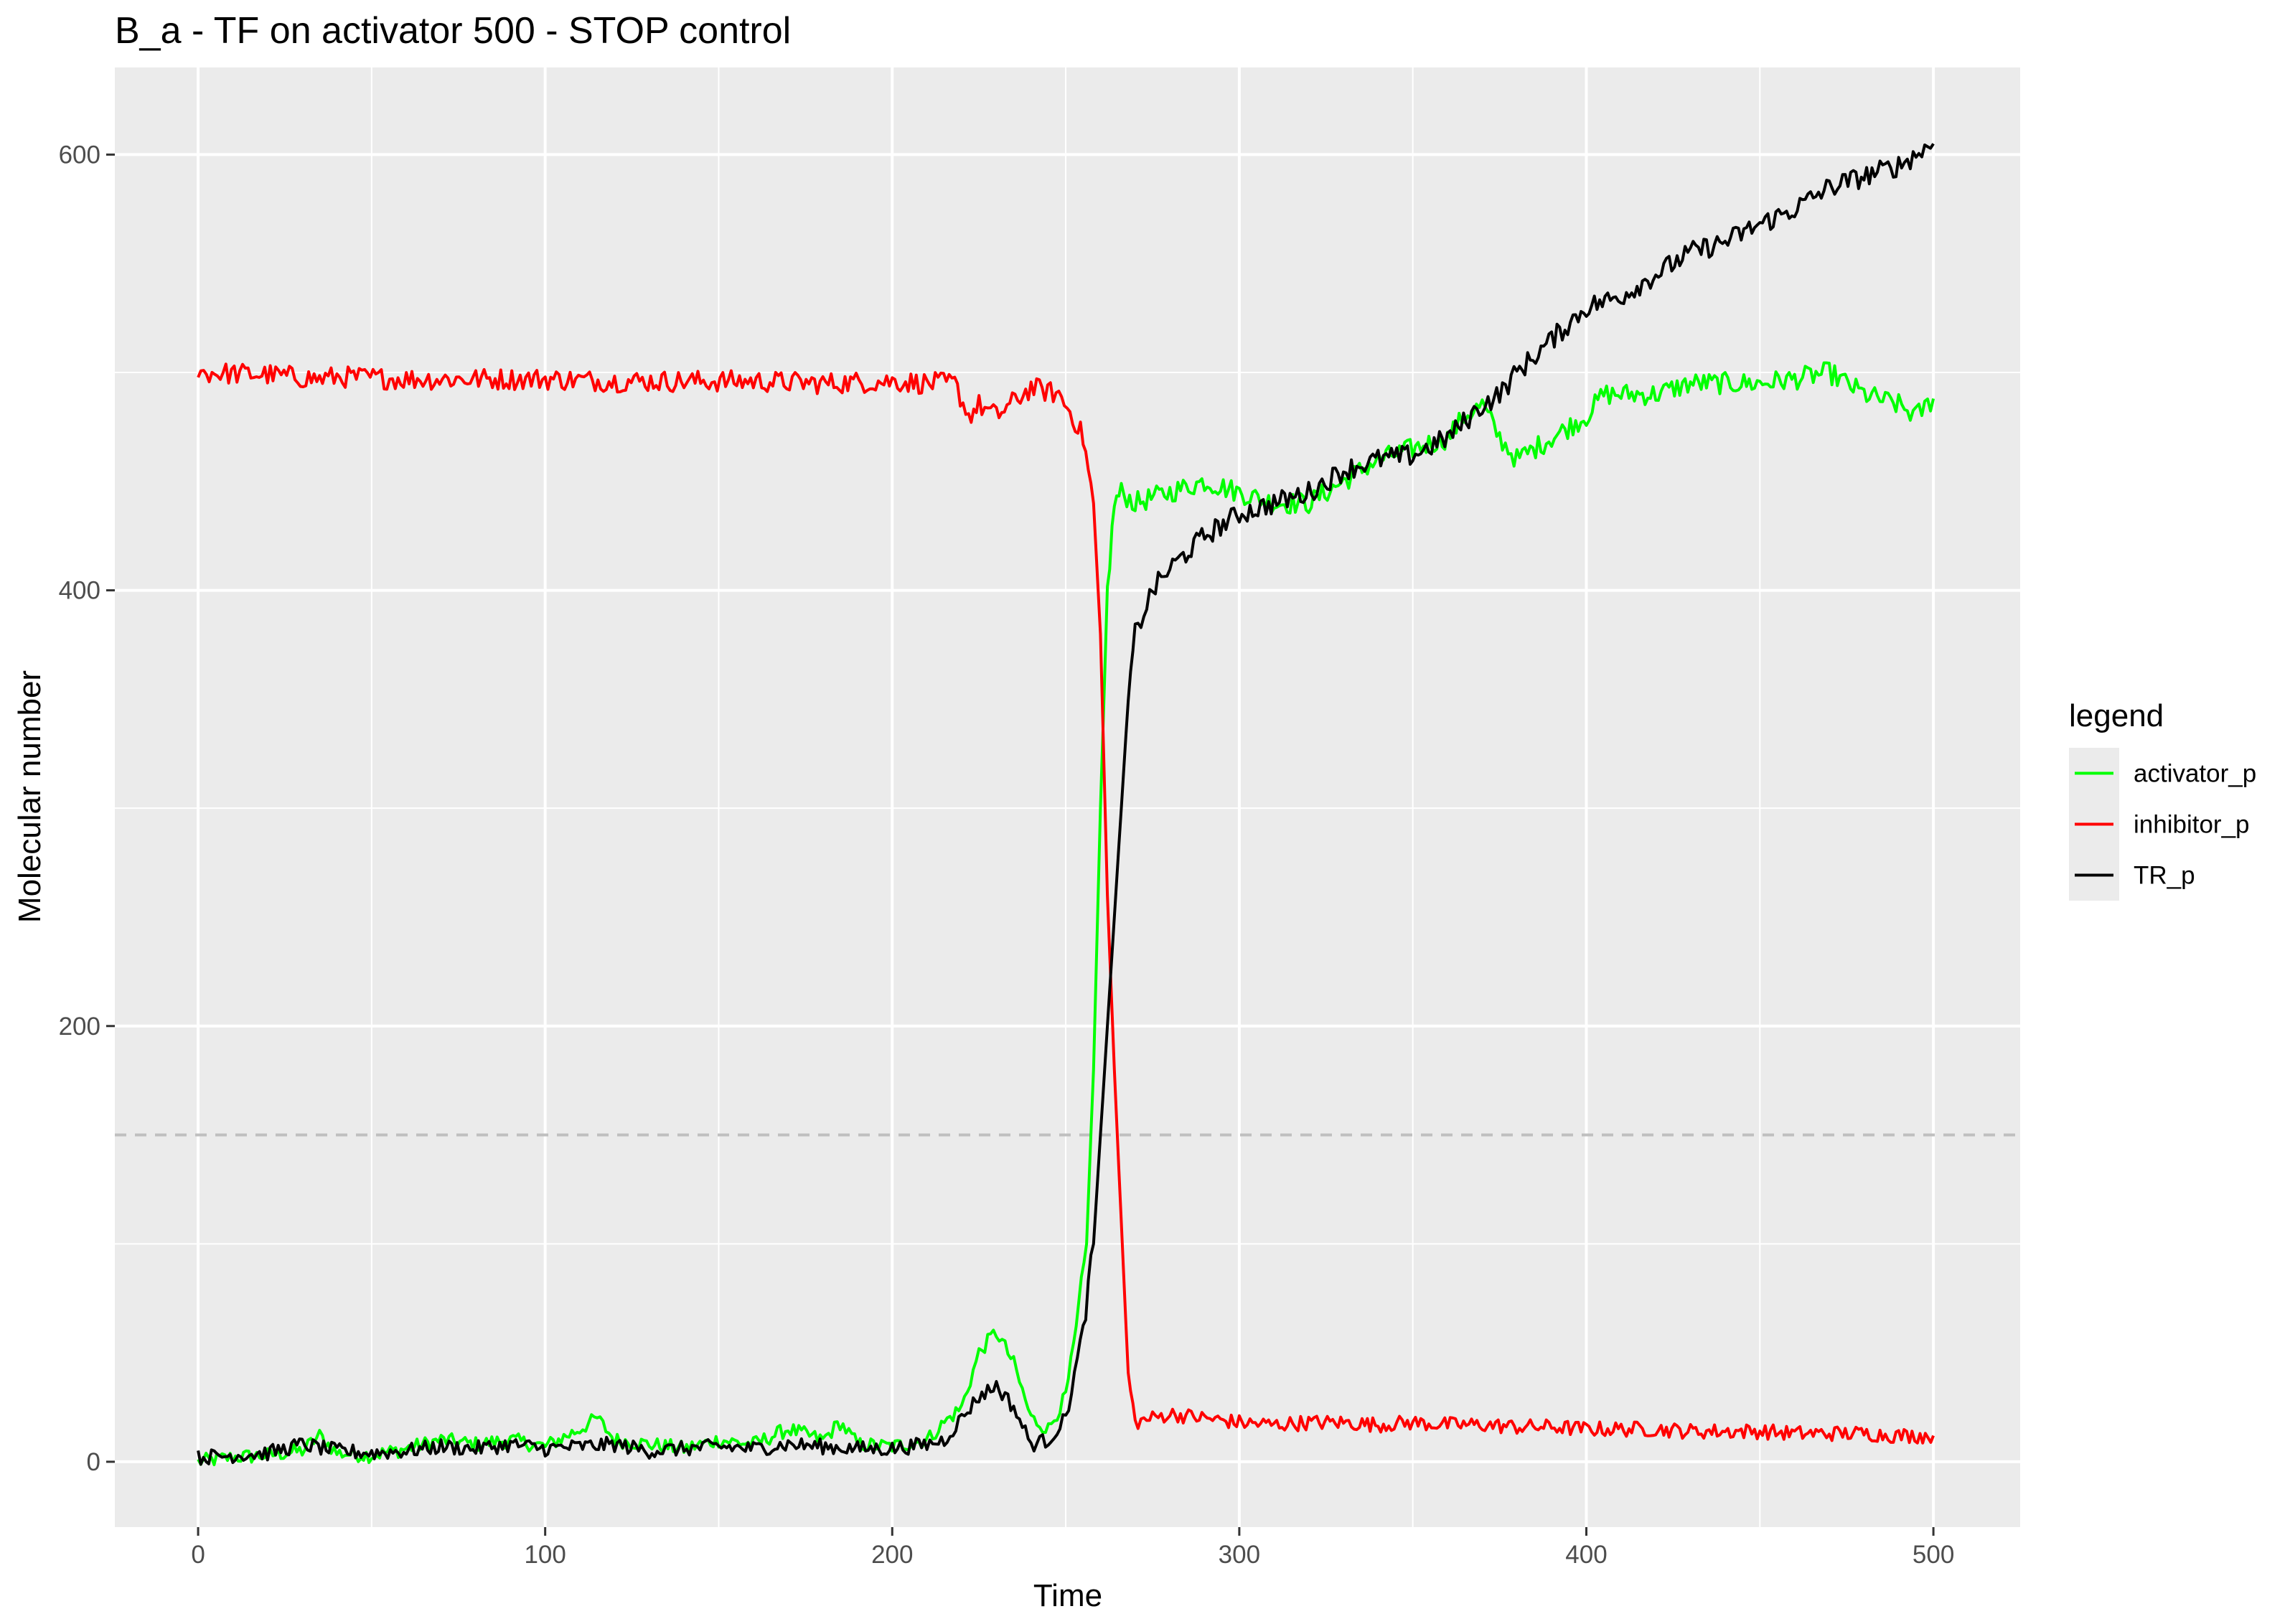 This screenshot has height=1624, width=2290. Describe the element at coordinates (1586, 1555) in the screenshot. I see `x-tick-label: 400` at that location.